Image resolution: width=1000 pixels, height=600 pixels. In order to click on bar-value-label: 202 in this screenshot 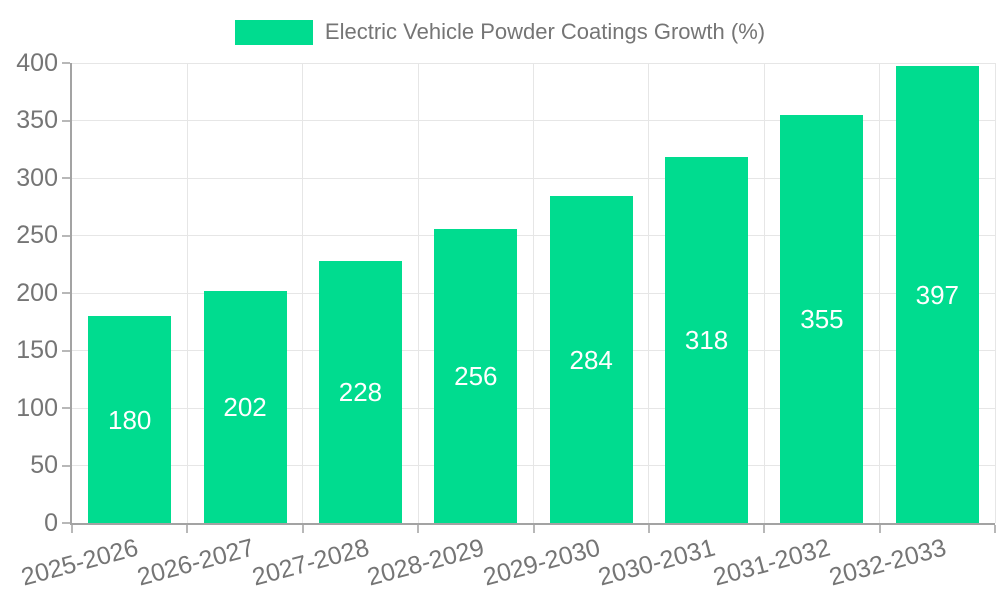, I will do `click(245, 406)`.